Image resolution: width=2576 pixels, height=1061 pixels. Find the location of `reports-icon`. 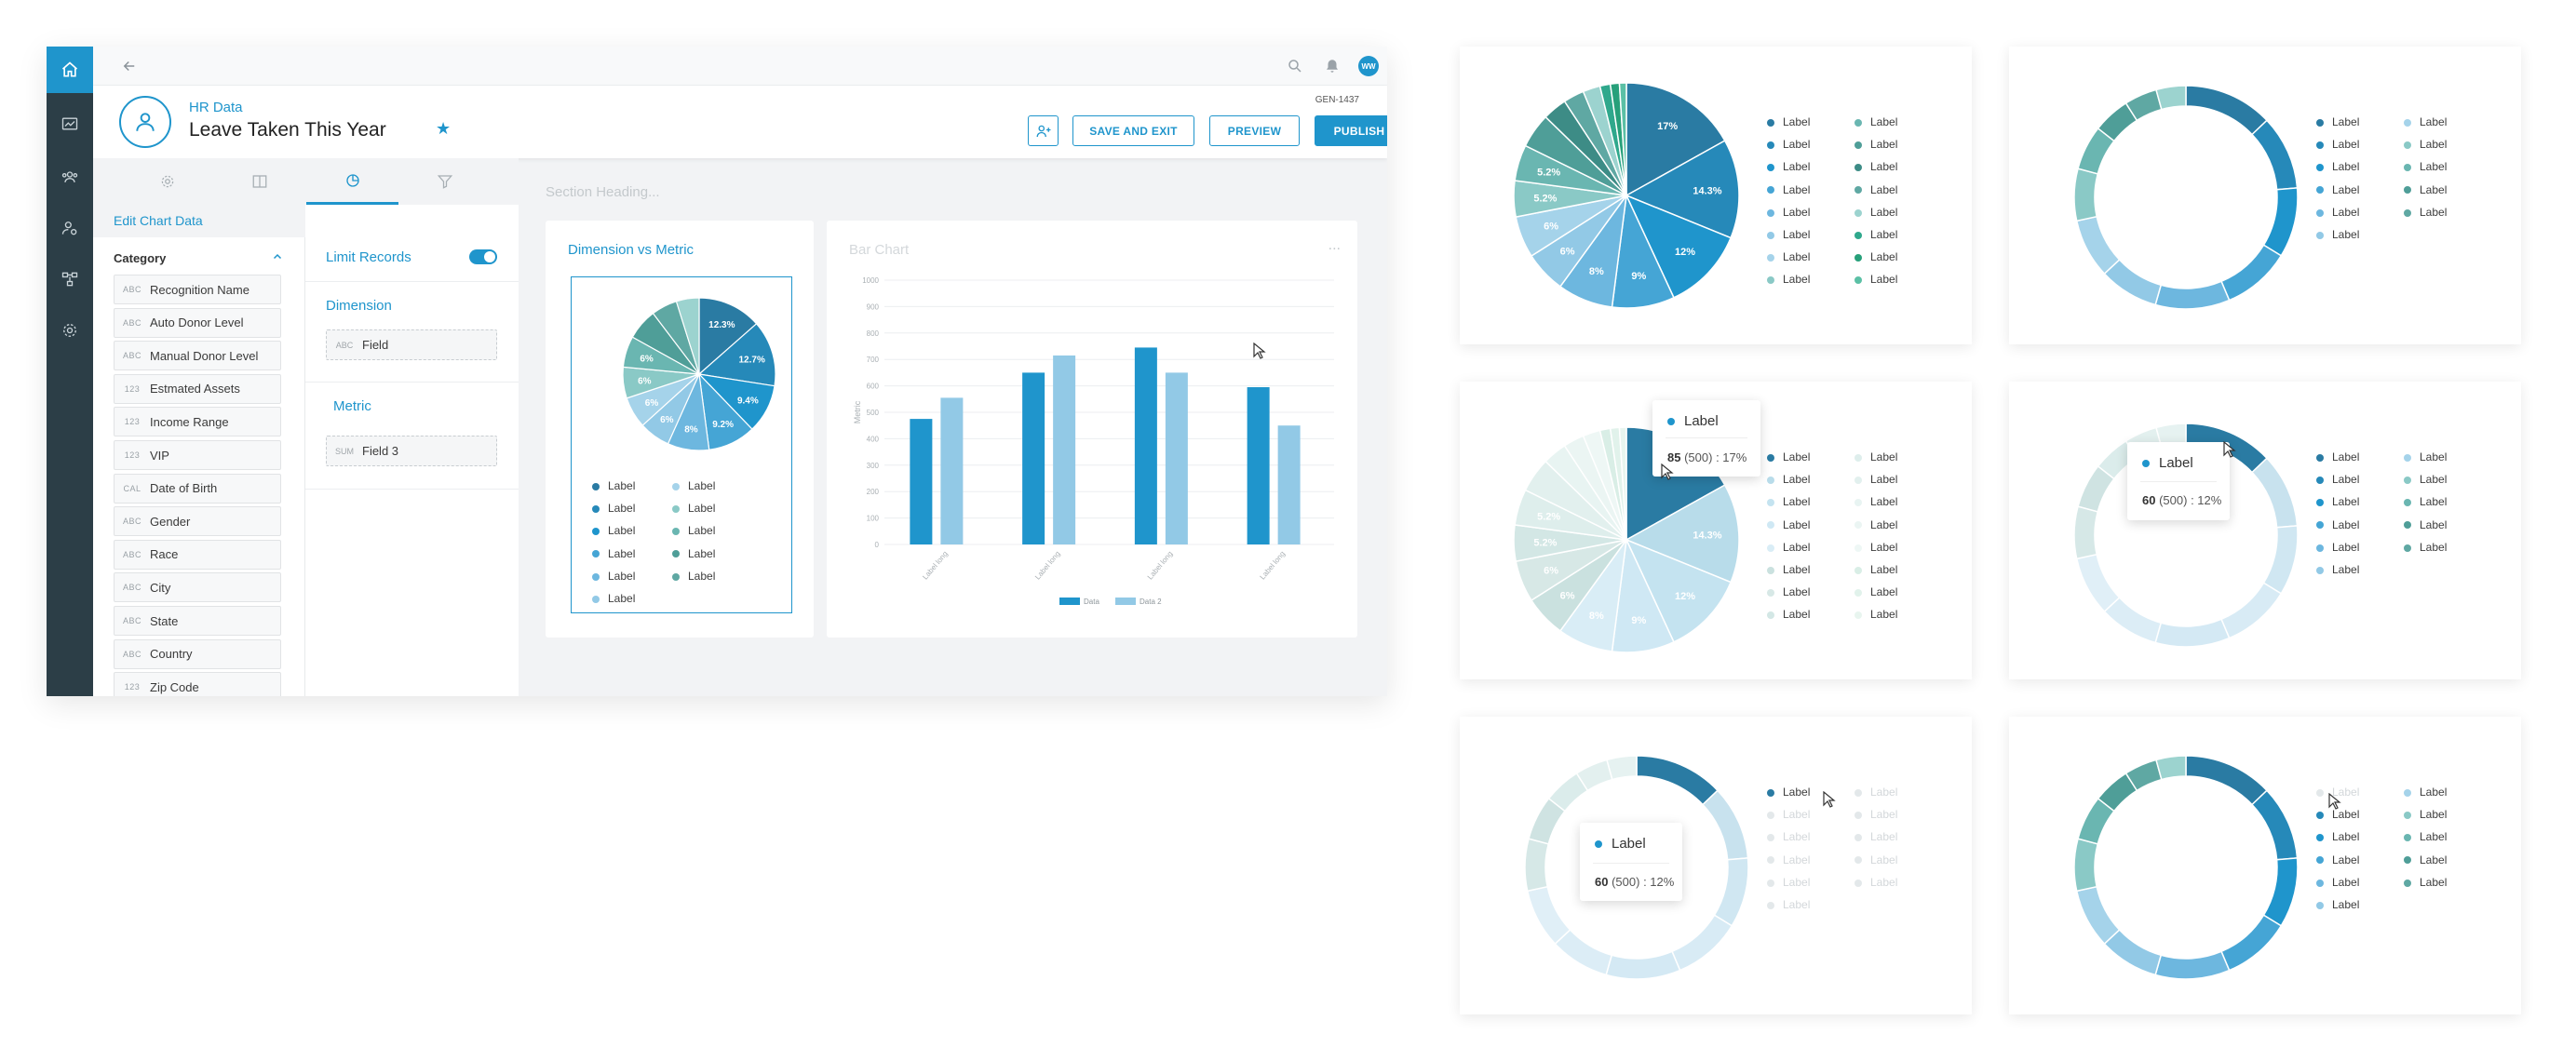

reports-icon is located at coordinates (70, 124).